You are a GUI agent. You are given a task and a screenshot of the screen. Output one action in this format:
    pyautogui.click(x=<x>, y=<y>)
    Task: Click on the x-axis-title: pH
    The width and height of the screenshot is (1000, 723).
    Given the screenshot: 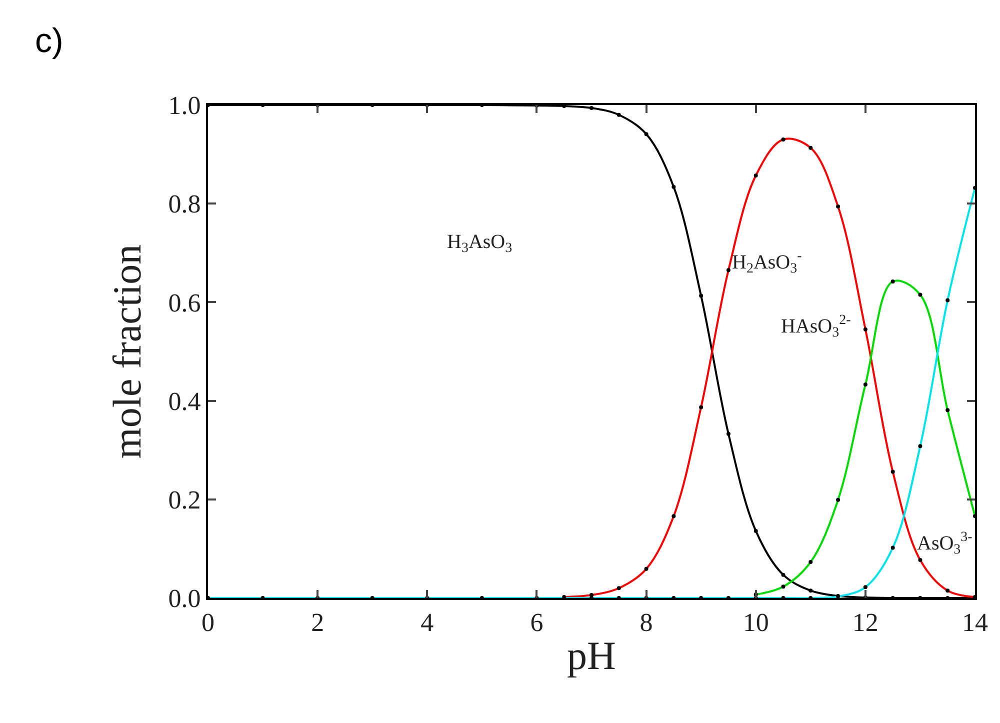 What is the action you would take?
    pyautogui.click(x=591, y=655)
    